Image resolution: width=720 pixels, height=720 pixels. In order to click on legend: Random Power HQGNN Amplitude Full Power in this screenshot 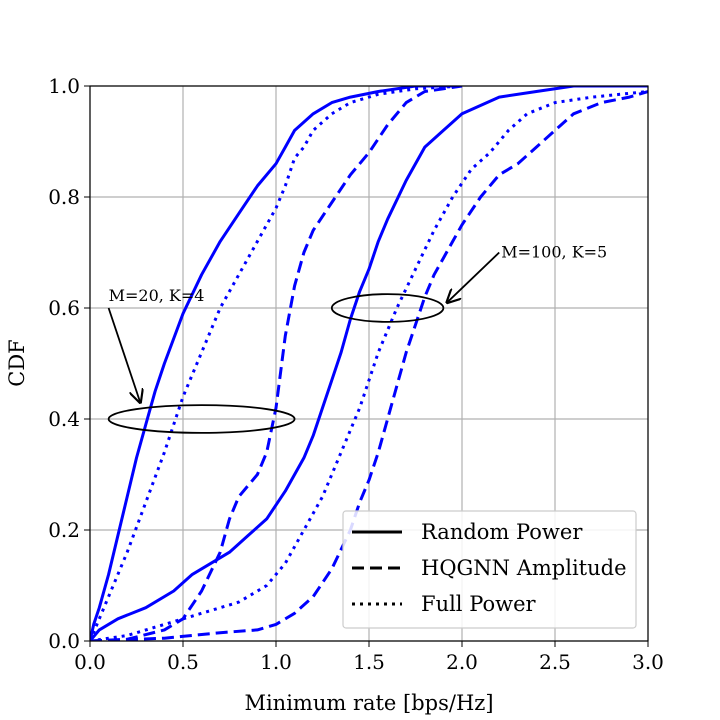, I will do `click(489, 569)`.